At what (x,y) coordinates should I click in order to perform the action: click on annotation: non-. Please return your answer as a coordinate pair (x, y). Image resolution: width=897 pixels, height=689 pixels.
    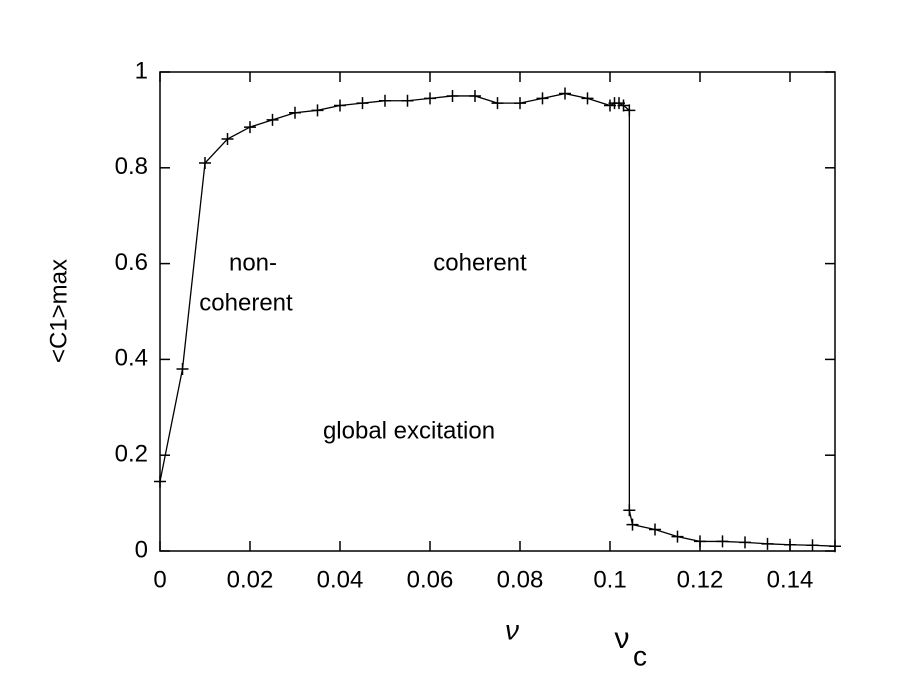
    Looking at the image, I should click on (253, 262).